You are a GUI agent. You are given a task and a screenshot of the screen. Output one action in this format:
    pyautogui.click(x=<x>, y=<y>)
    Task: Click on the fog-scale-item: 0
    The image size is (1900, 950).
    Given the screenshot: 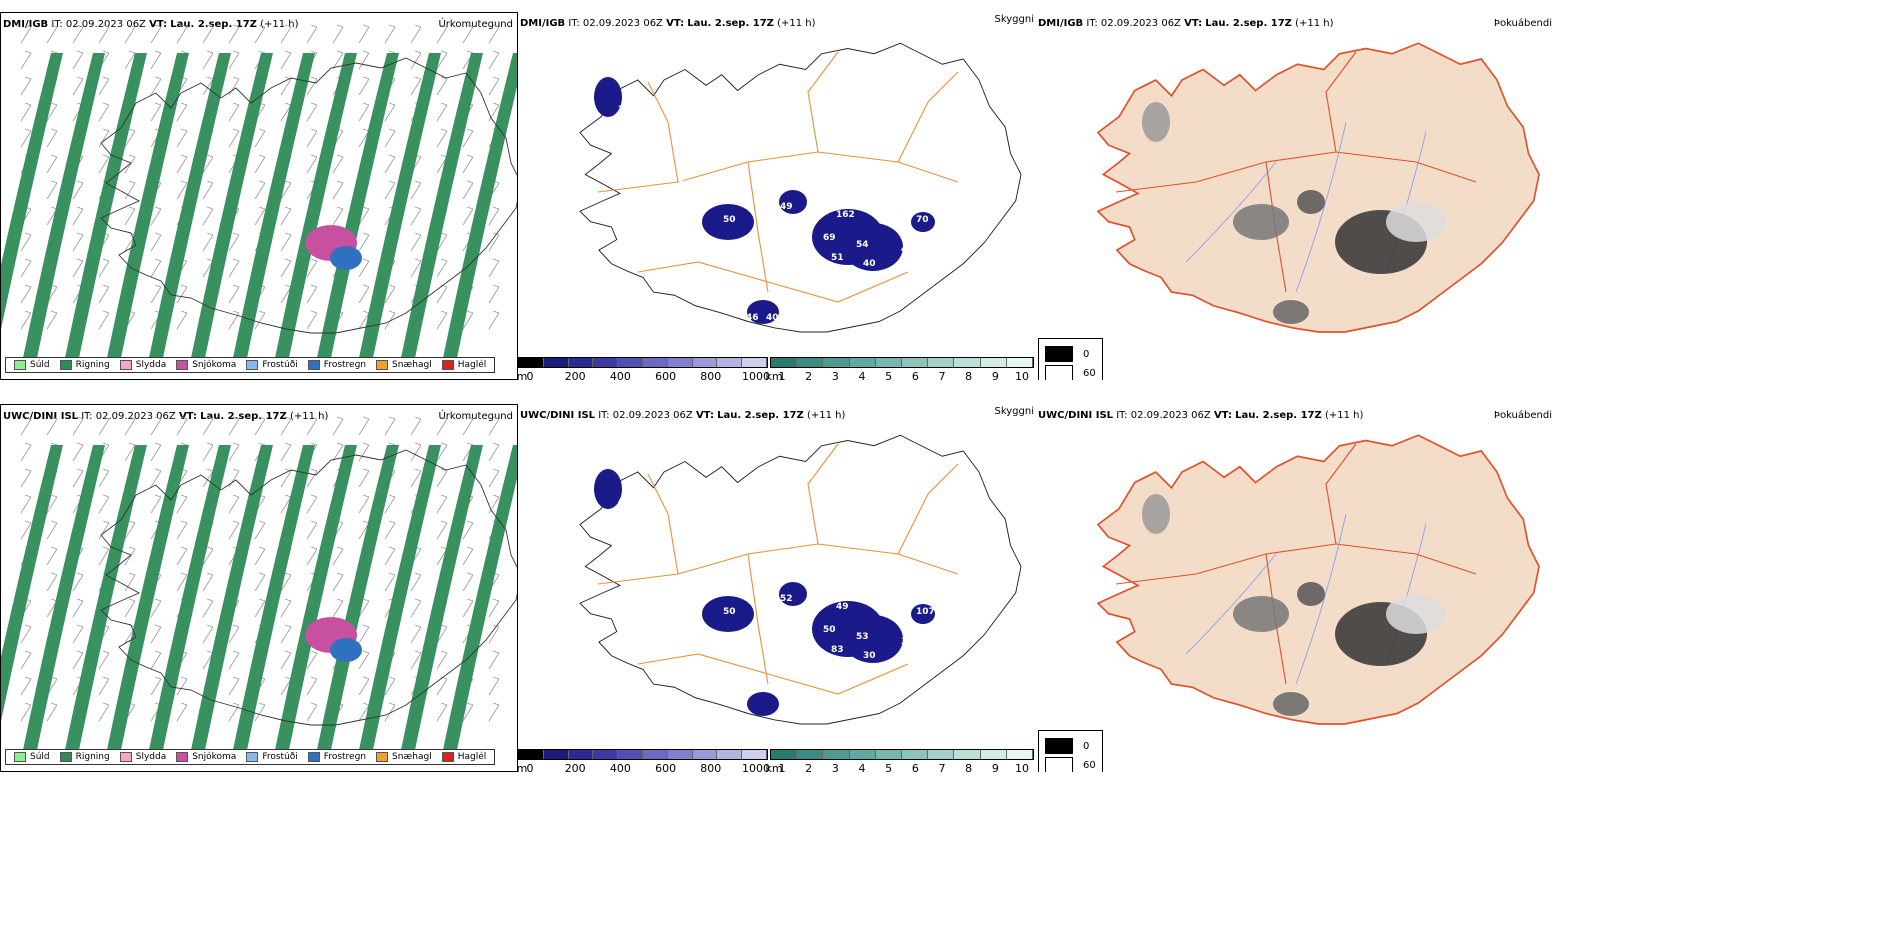 What is the action you would take?
    pyautogui.click(x=1070, y=354)
    